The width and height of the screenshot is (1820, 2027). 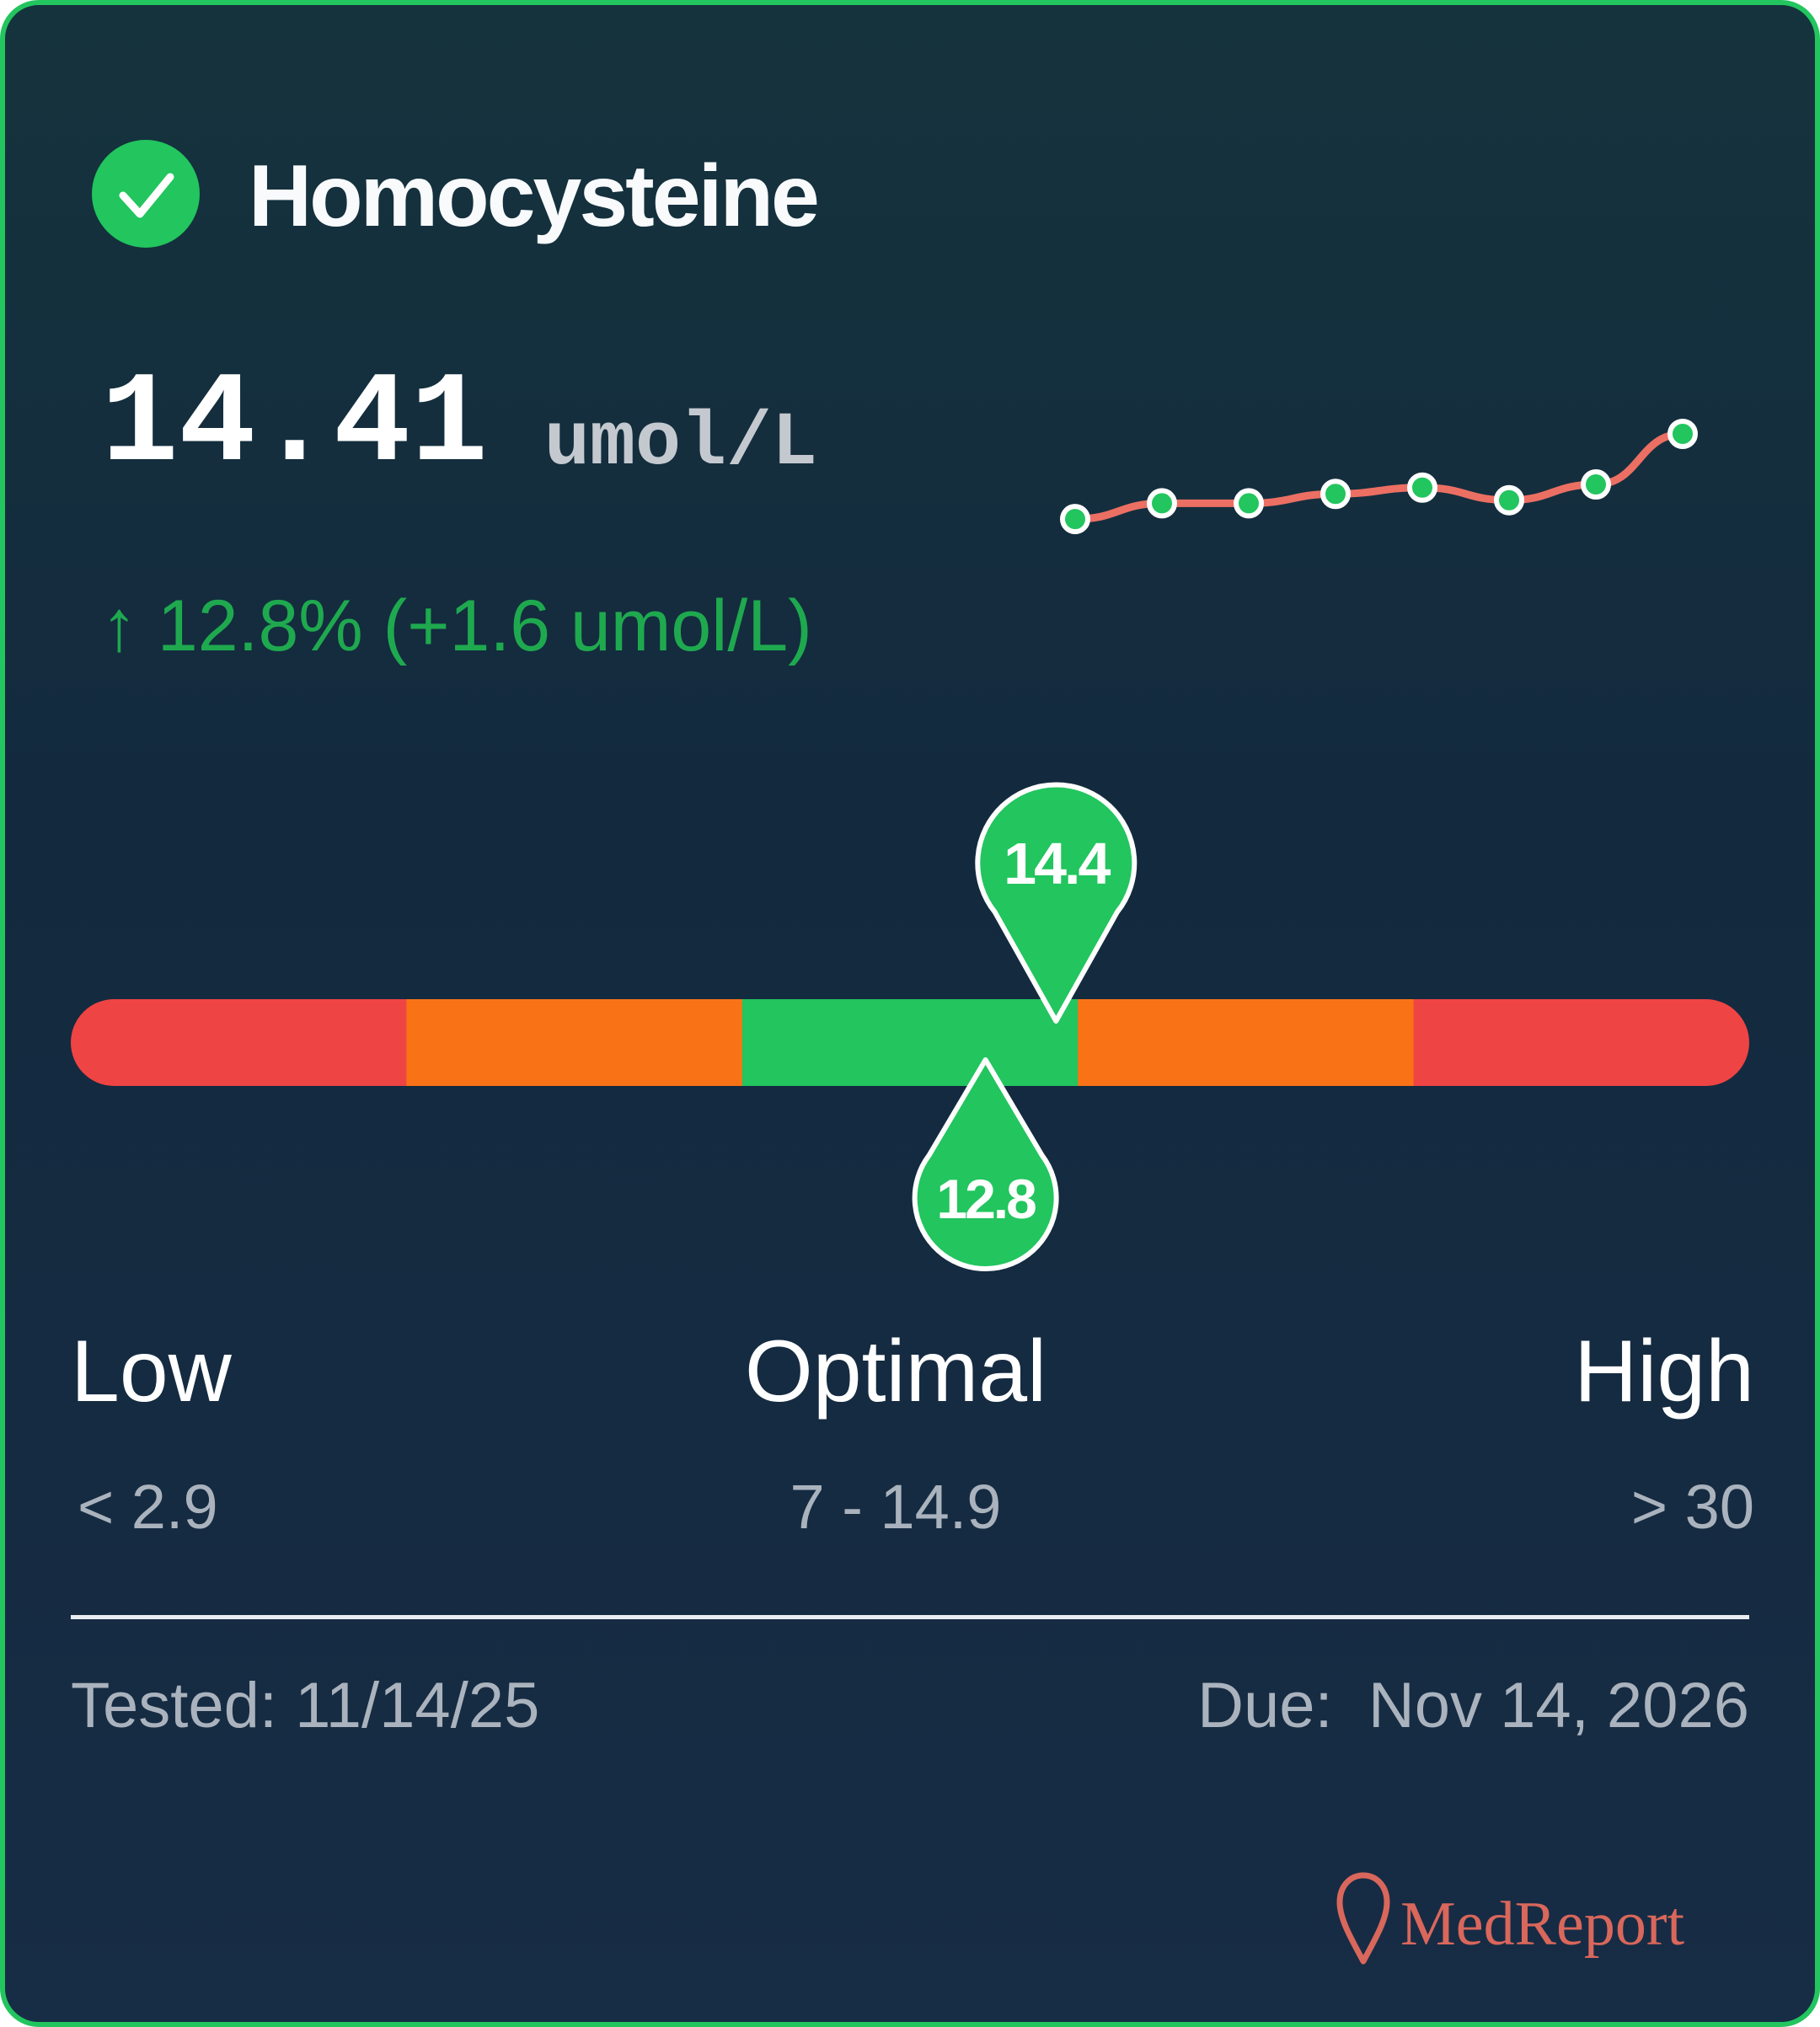 I want to click on zone-label-high: High, so click(x=1664, y=1371).